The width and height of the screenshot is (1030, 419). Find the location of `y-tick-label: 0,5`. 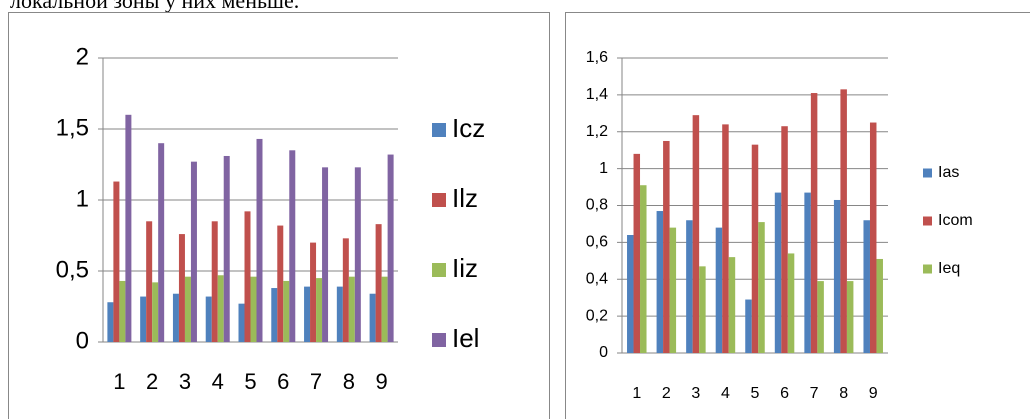

y-tick-label: 0,5 is located at coordinates (72, 269).